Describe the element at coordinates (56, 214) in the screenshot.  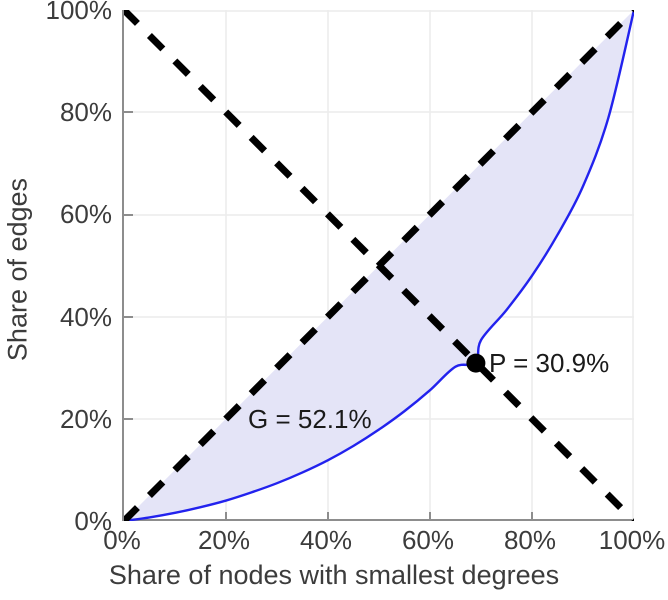
I see `y-tick-label-60: 60%` at that location.